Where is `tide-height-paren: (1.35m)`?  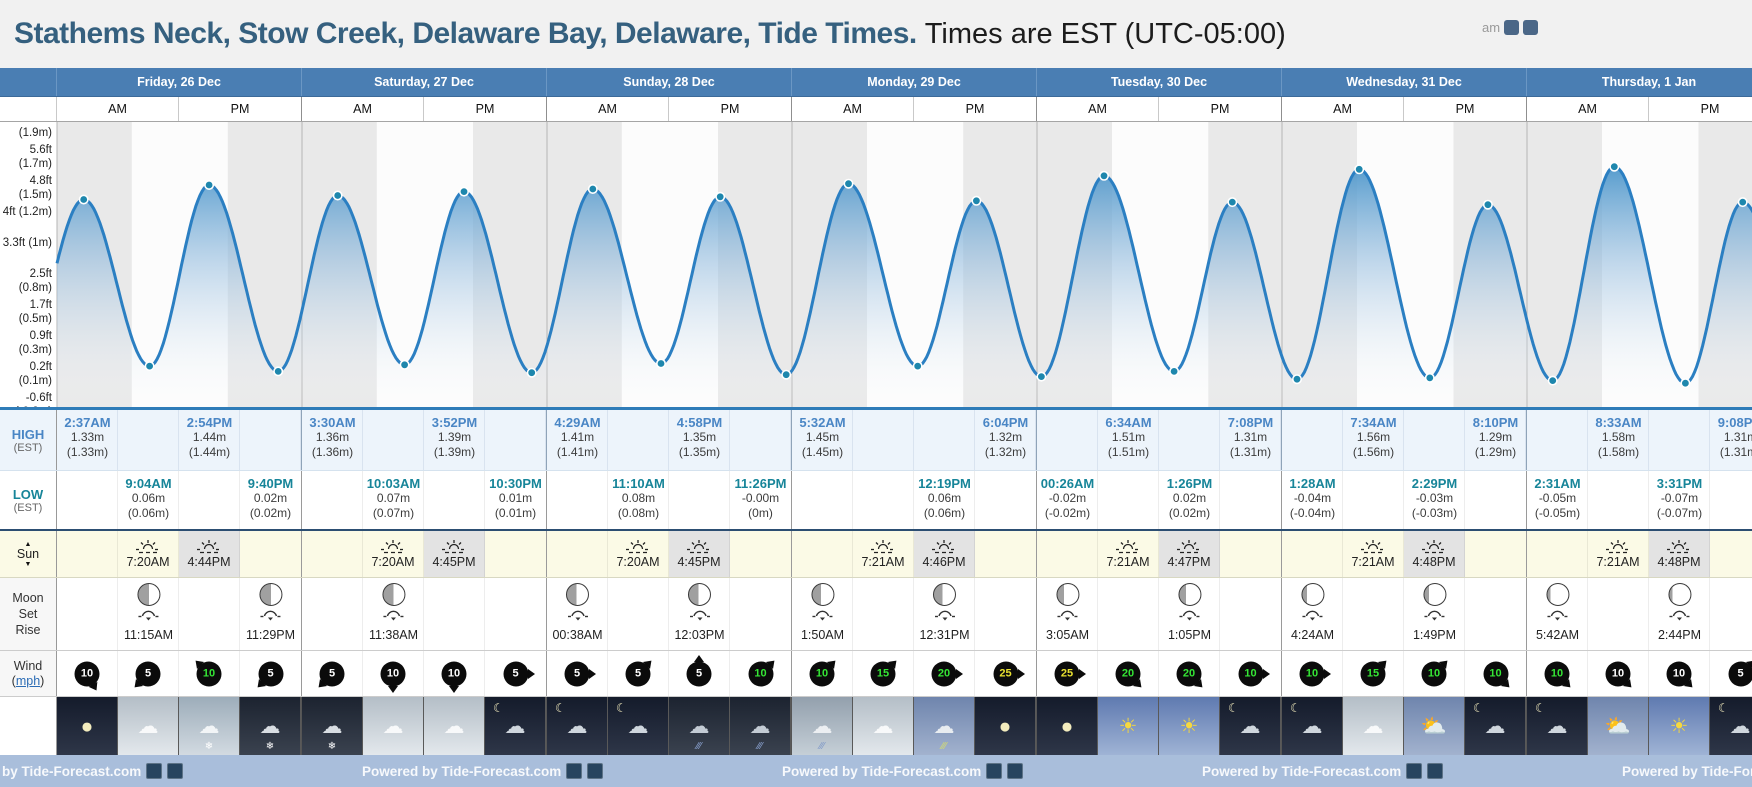
tide-height-paren: (1.35m) is located at coordinates (699, 452).